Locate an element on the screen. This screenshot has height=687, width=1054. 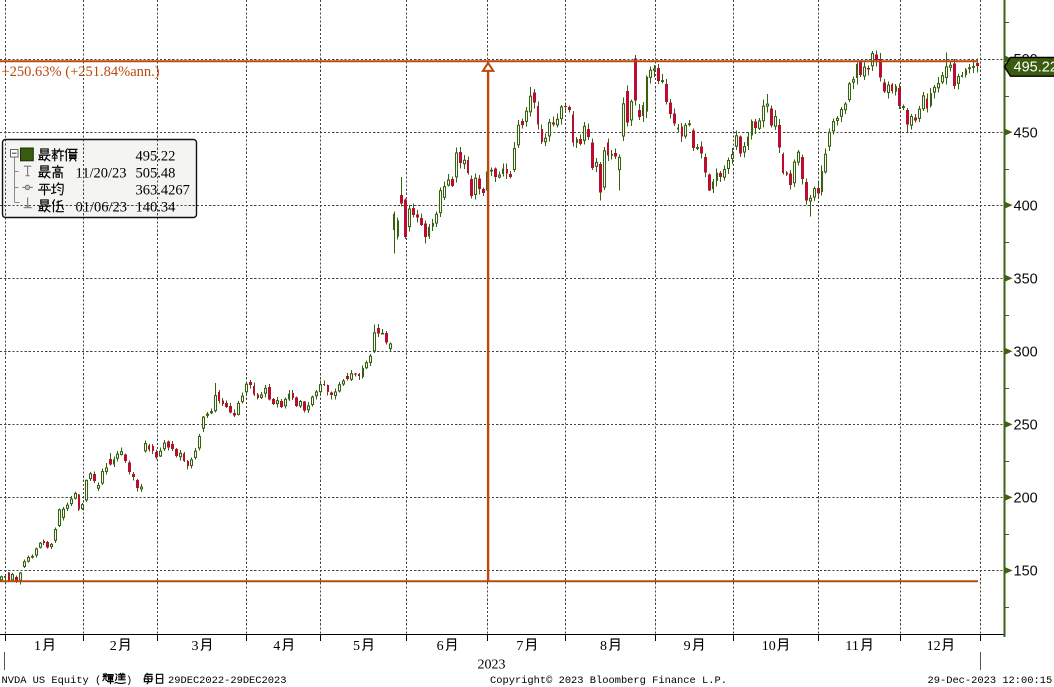
svg-text: 1 is located at coordinates (37, 646).